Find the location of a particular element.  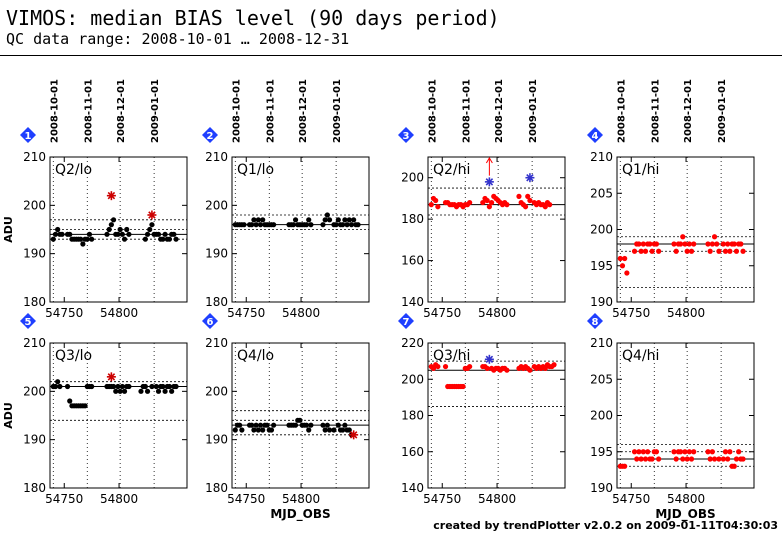

panel-7: 7 140 160 180 200 220 54750 54800 Q3/hi is located at coordinates (482, 409).